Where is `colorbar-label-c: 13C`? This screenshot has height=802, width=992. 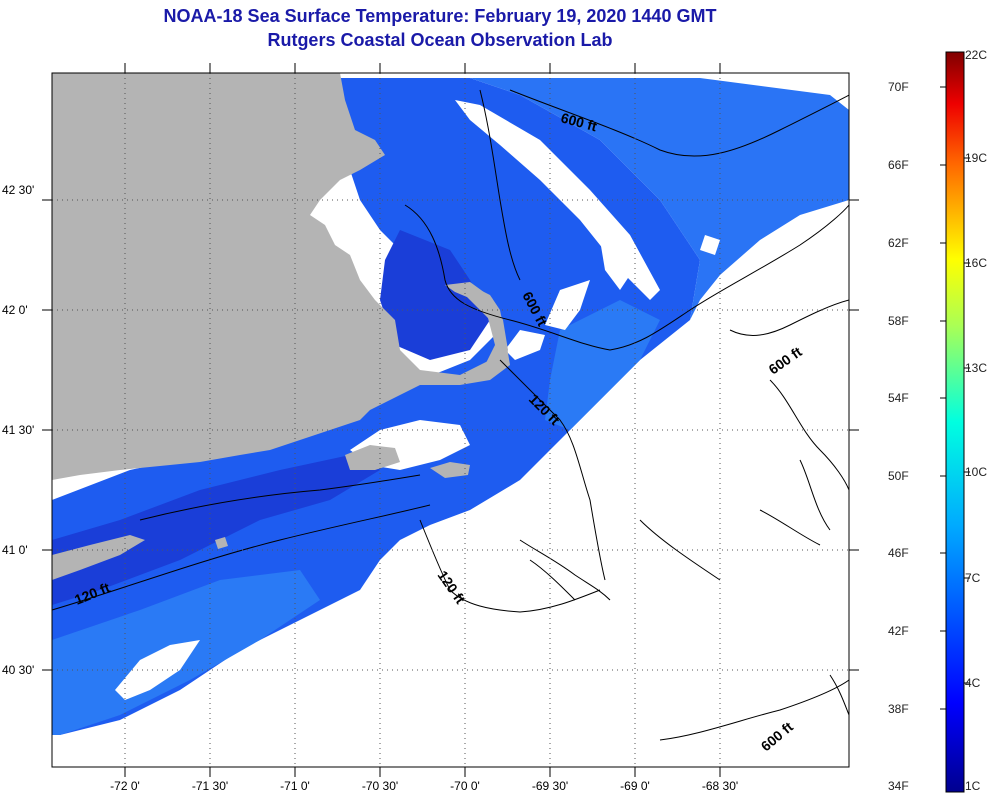 colorbar-label-c: 13C is located at coordinates (976, 368).